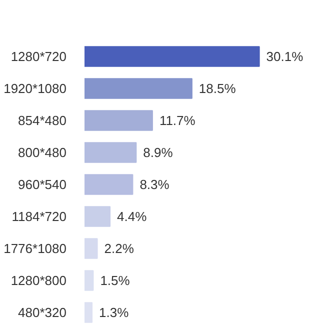 The width and height of the screenshot is (330, 333). What do you see at coordinates (132, 216) in the screenshot?
I see `data-label: 4.4%` at bounding box center [132, 216].